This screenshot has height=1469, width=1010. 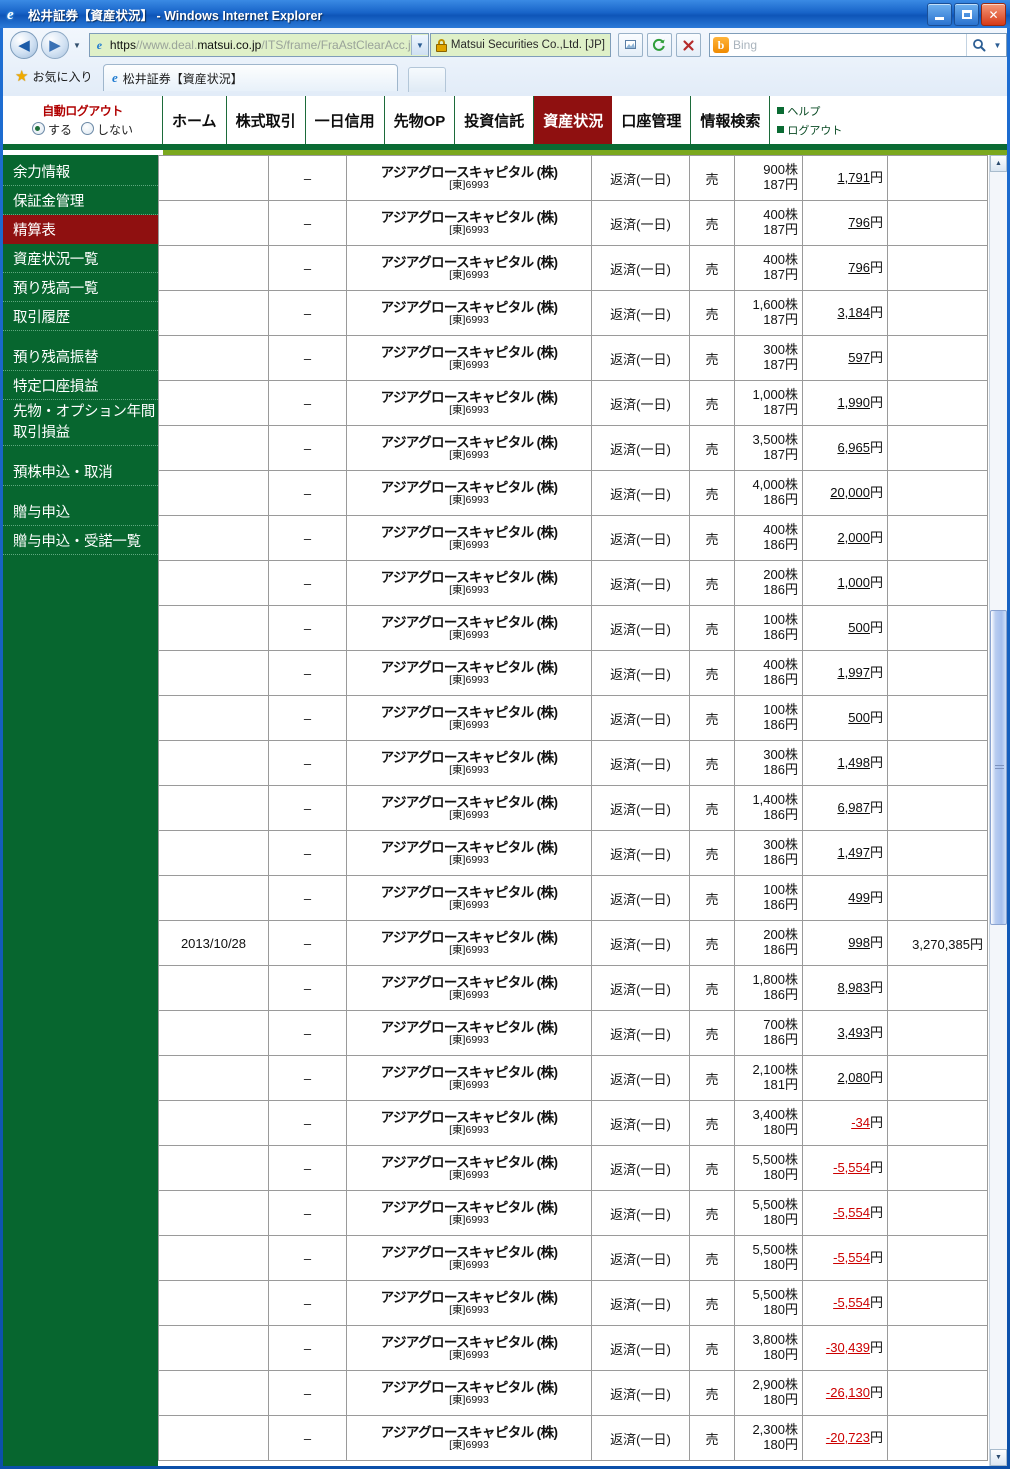 What do you see at coordinates (853, 852) in the screenshot?
I see `amount-link: 1,497` at bounding box center [853, 852].